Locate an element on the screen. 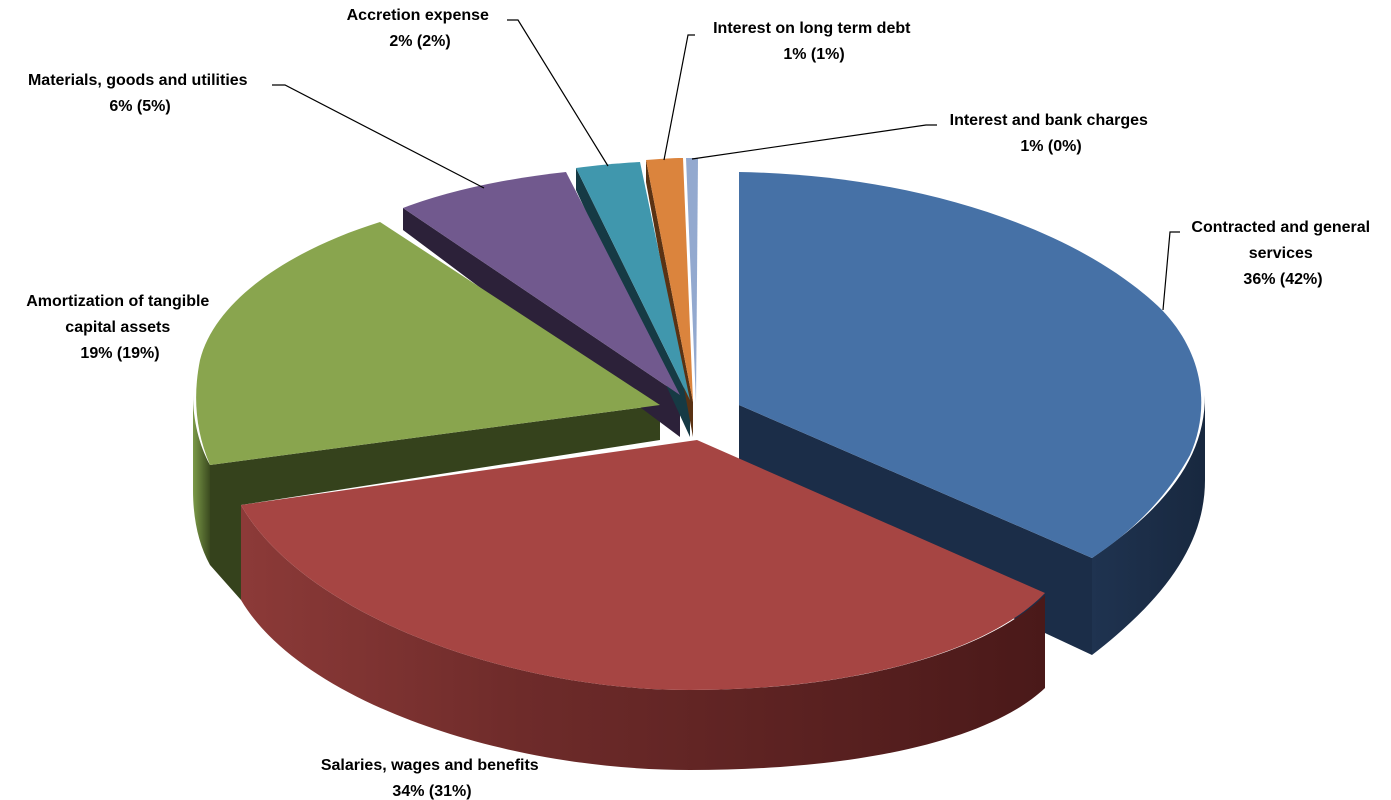 This screenshot has width=1391, height=800. label-interest-ltd-name: Interest on long term debt is located at coordinates (812, 28).